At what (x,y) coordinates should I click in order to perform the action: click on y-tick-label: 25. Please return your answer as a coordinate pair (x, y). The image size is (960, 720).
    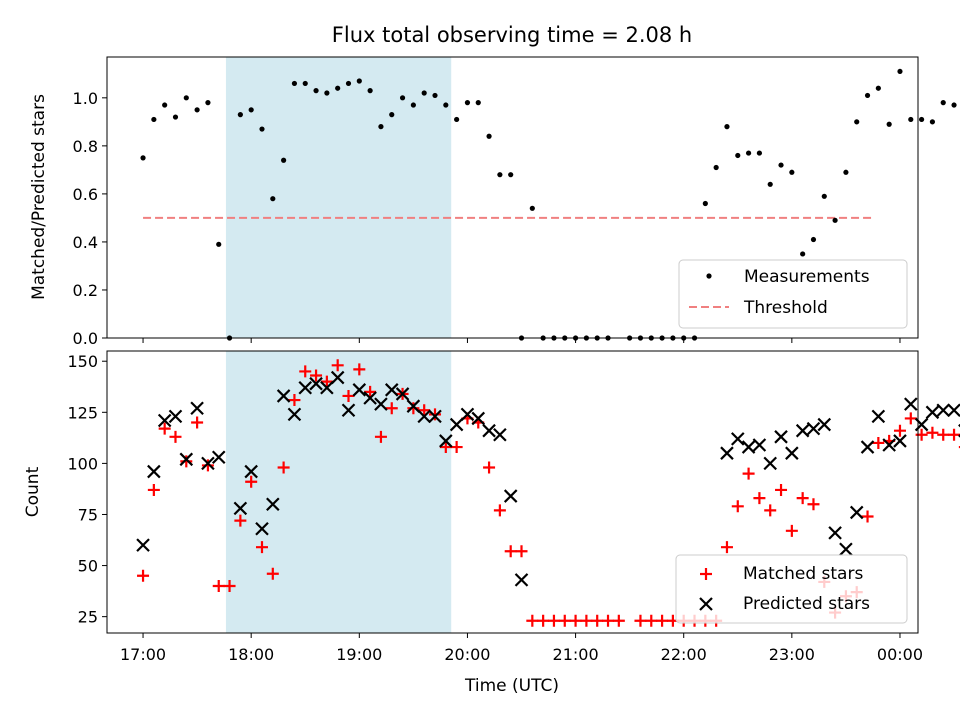
    Looking at the image, I should click on (88, 617).